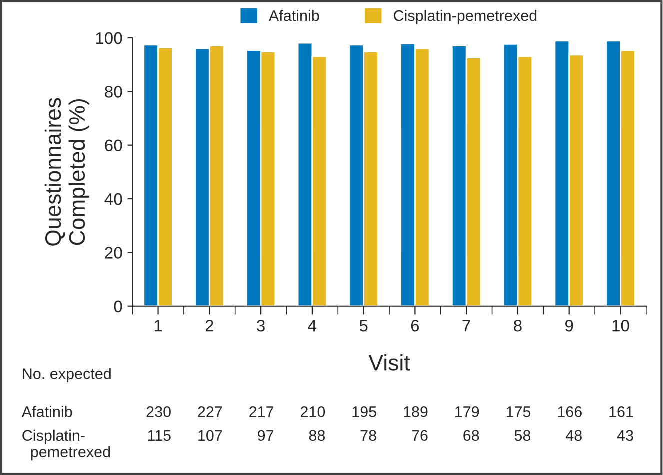 The image size is (663, 475). What do you see at coordinates (570, 326) in the screenshot?
I see `x-tick-label: 9` at bounding box center [570, 326].